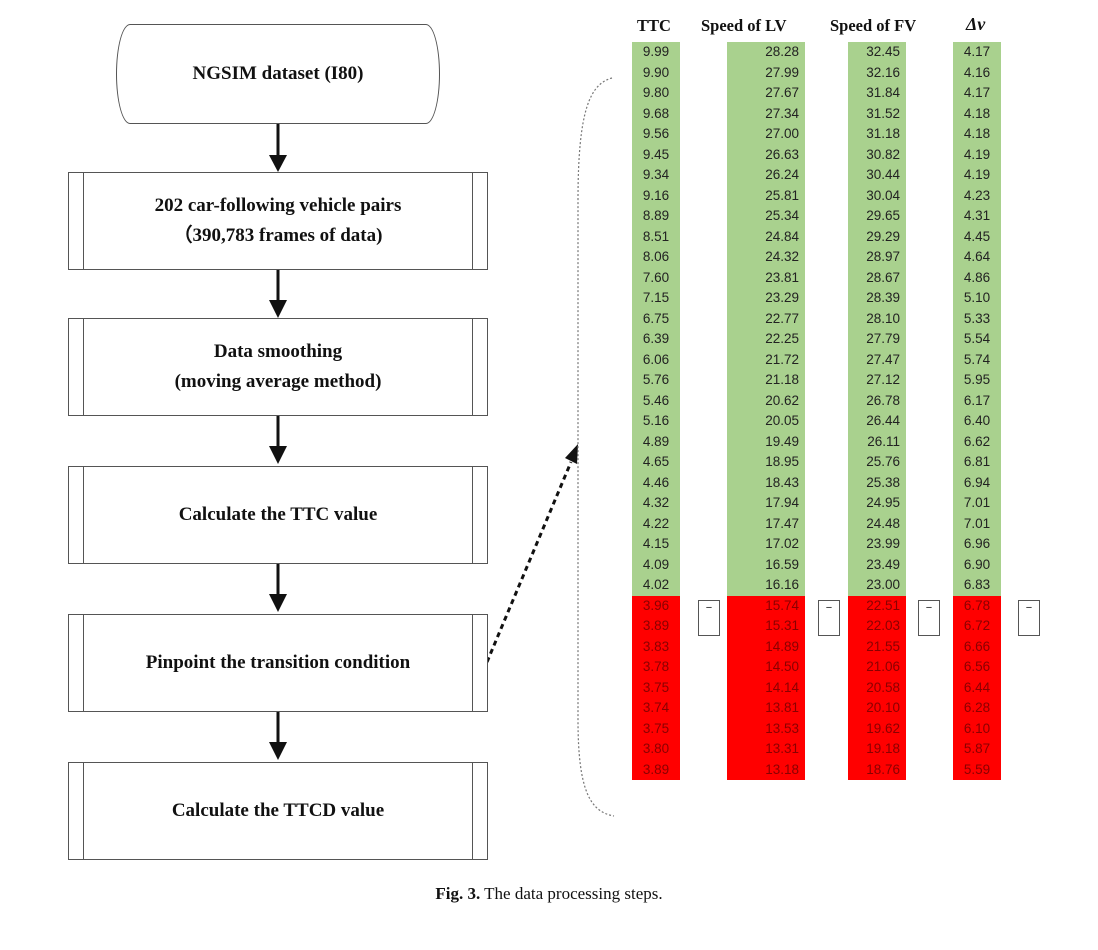 The image size is (1098, 950). What do you see at coordinates (766, 195) in the screenshot?
I see `cell-speed-lv-7: 25.81` at bounding box center [766, 195].